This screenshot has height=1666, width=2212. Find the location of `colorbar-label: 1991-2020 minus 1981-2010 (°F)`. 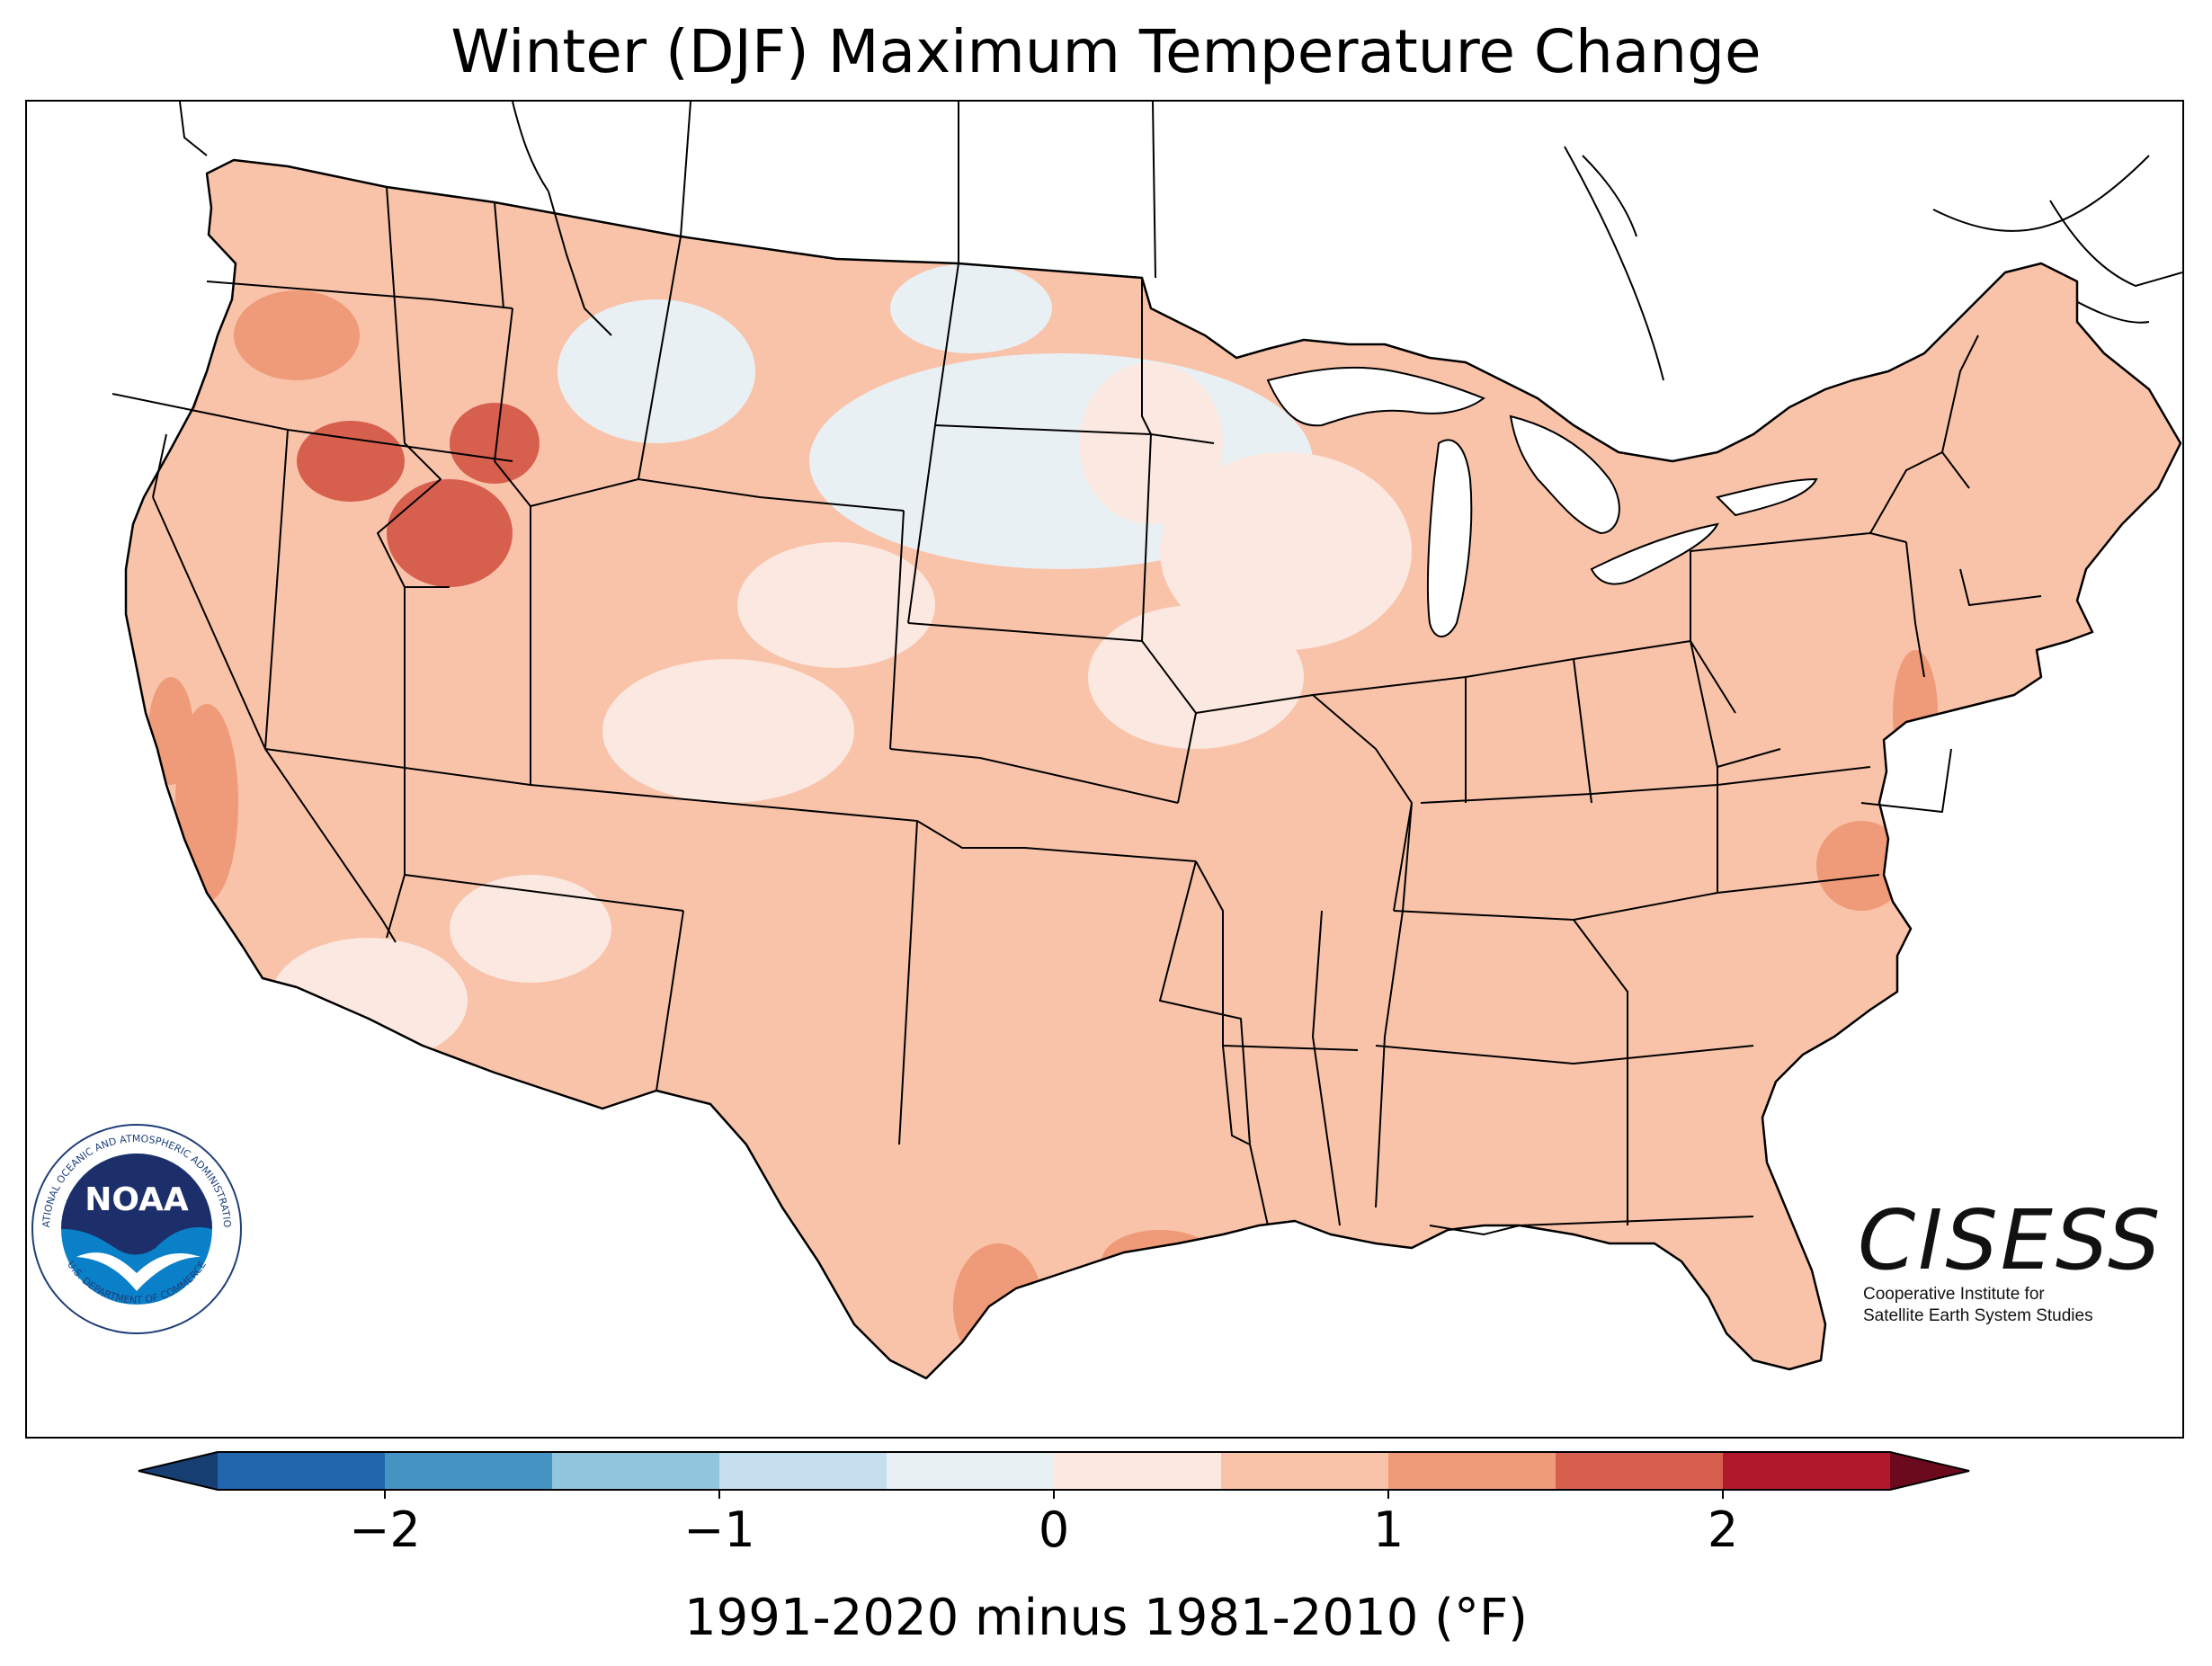

colorbar-label: 1991-2020 minus 1981-2010 (°F) is located at coordinates (1106, 1618).